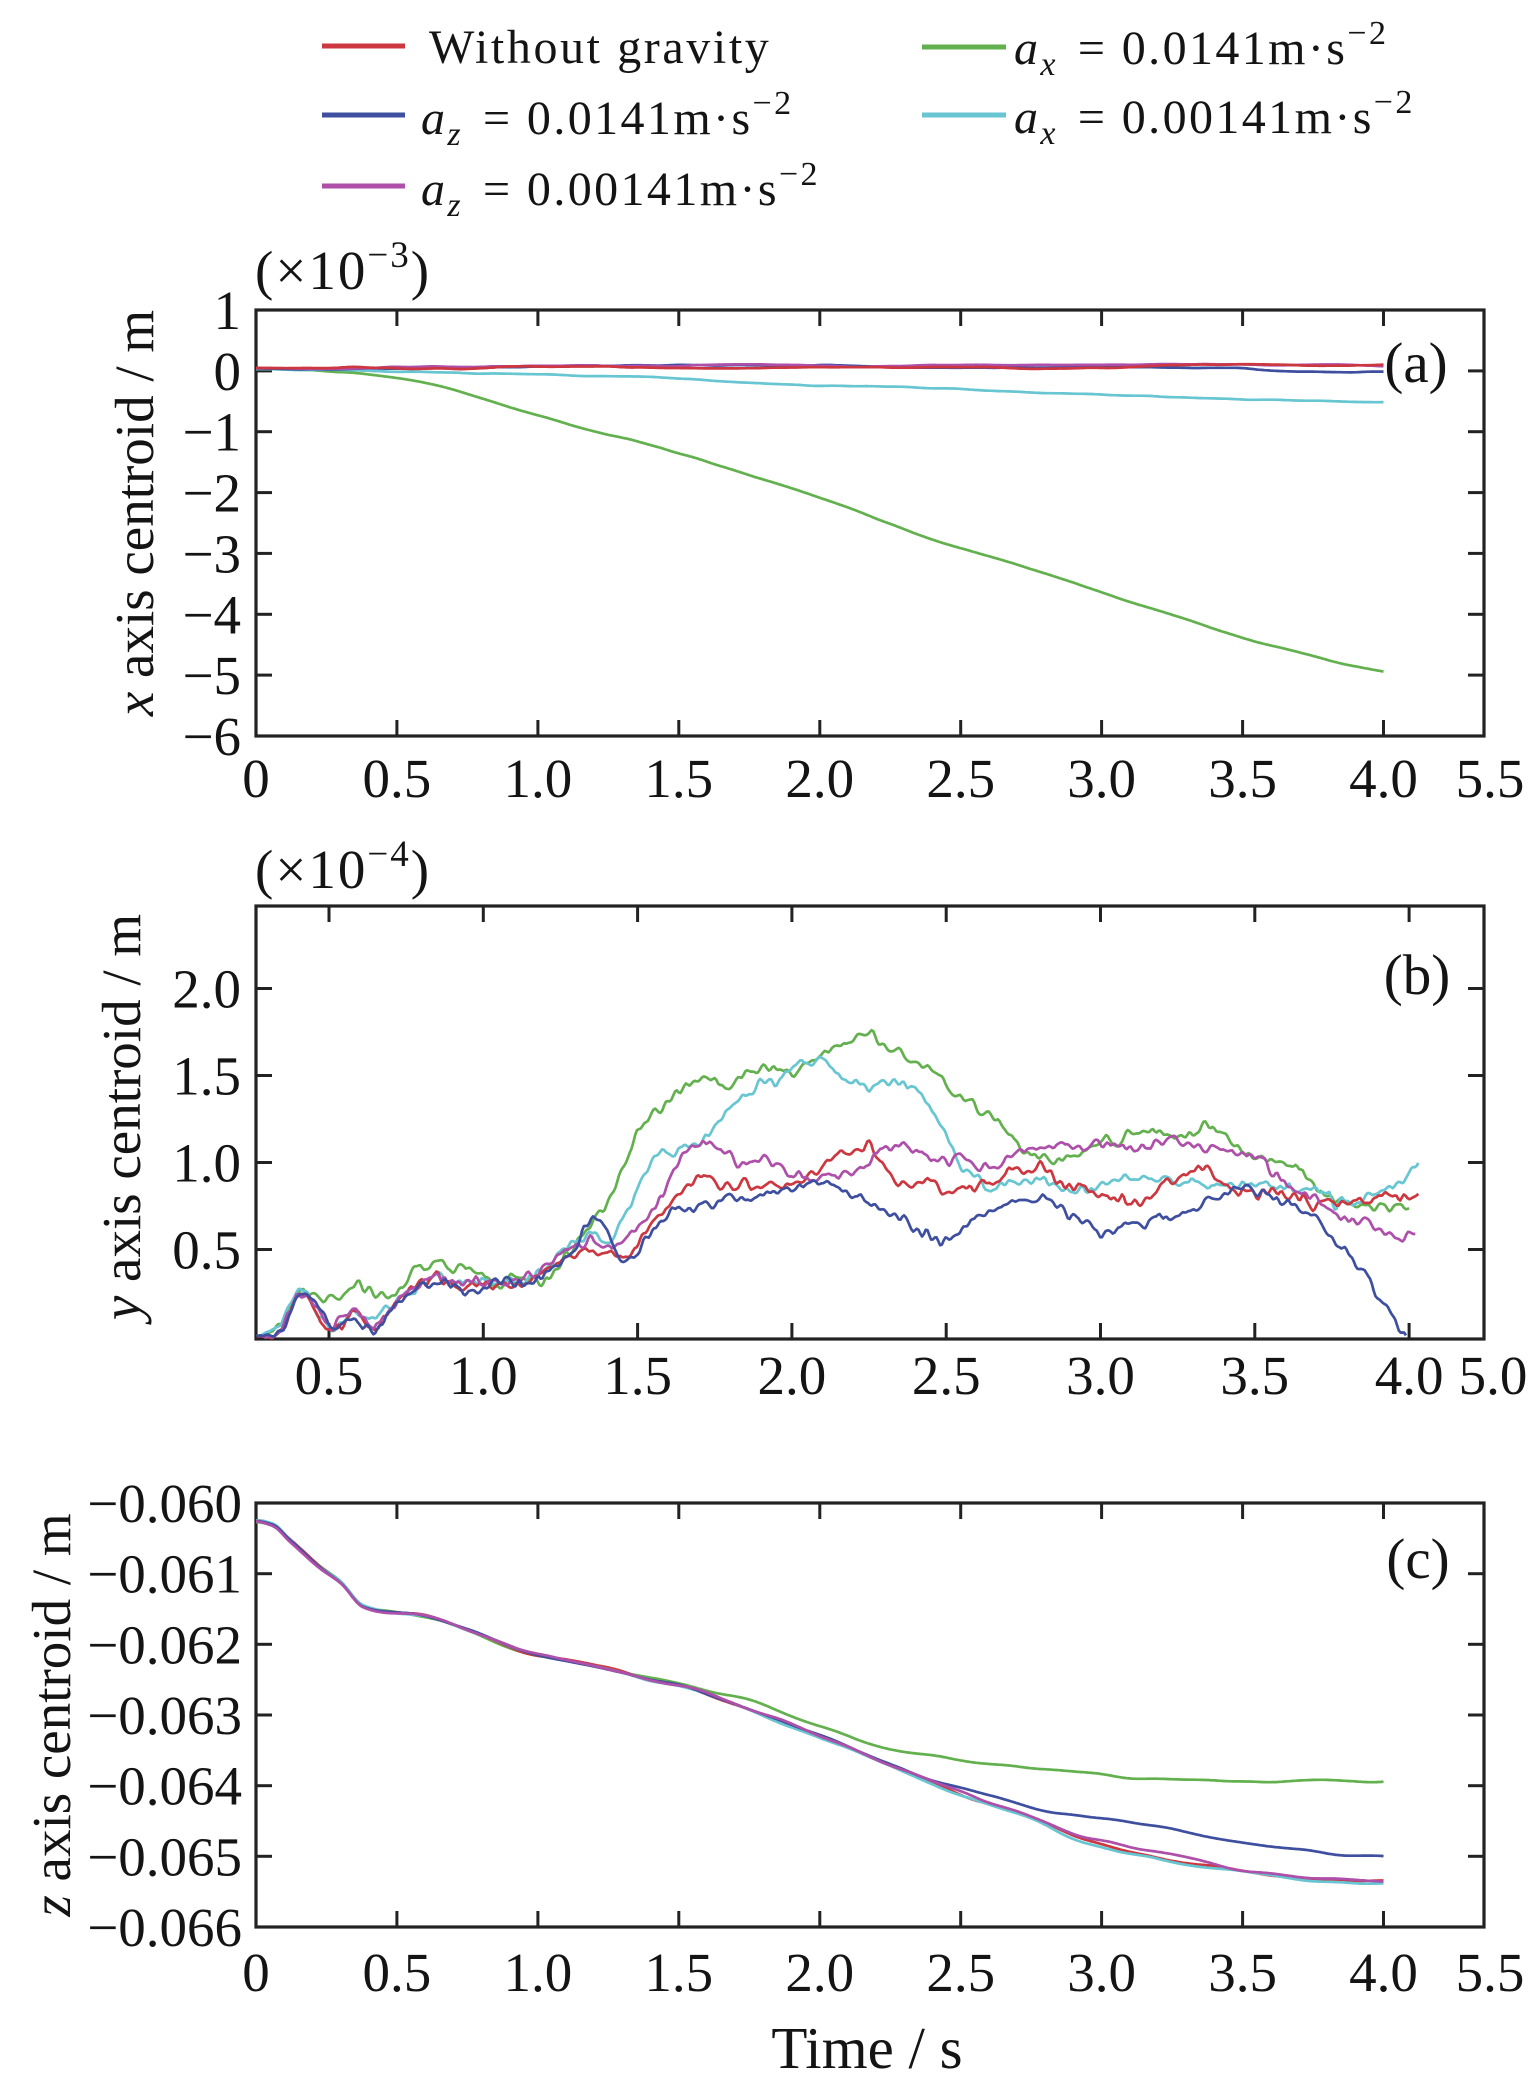 Image resolution: width=1535 pixels, height=2081 pixels. Describe the element at coordinates (51, 1715) in the screenshot. I see `svg-text: z axis centroid / m` at that location.